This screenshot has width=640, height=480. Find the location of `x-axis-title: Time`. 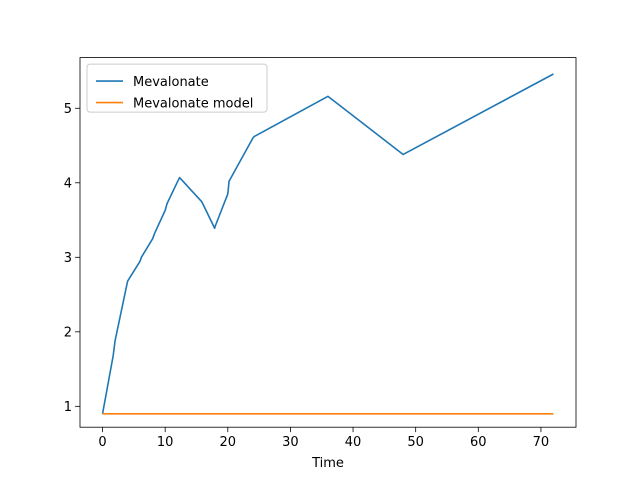

x-axis-title: Time is located at coordinates (327, 463).